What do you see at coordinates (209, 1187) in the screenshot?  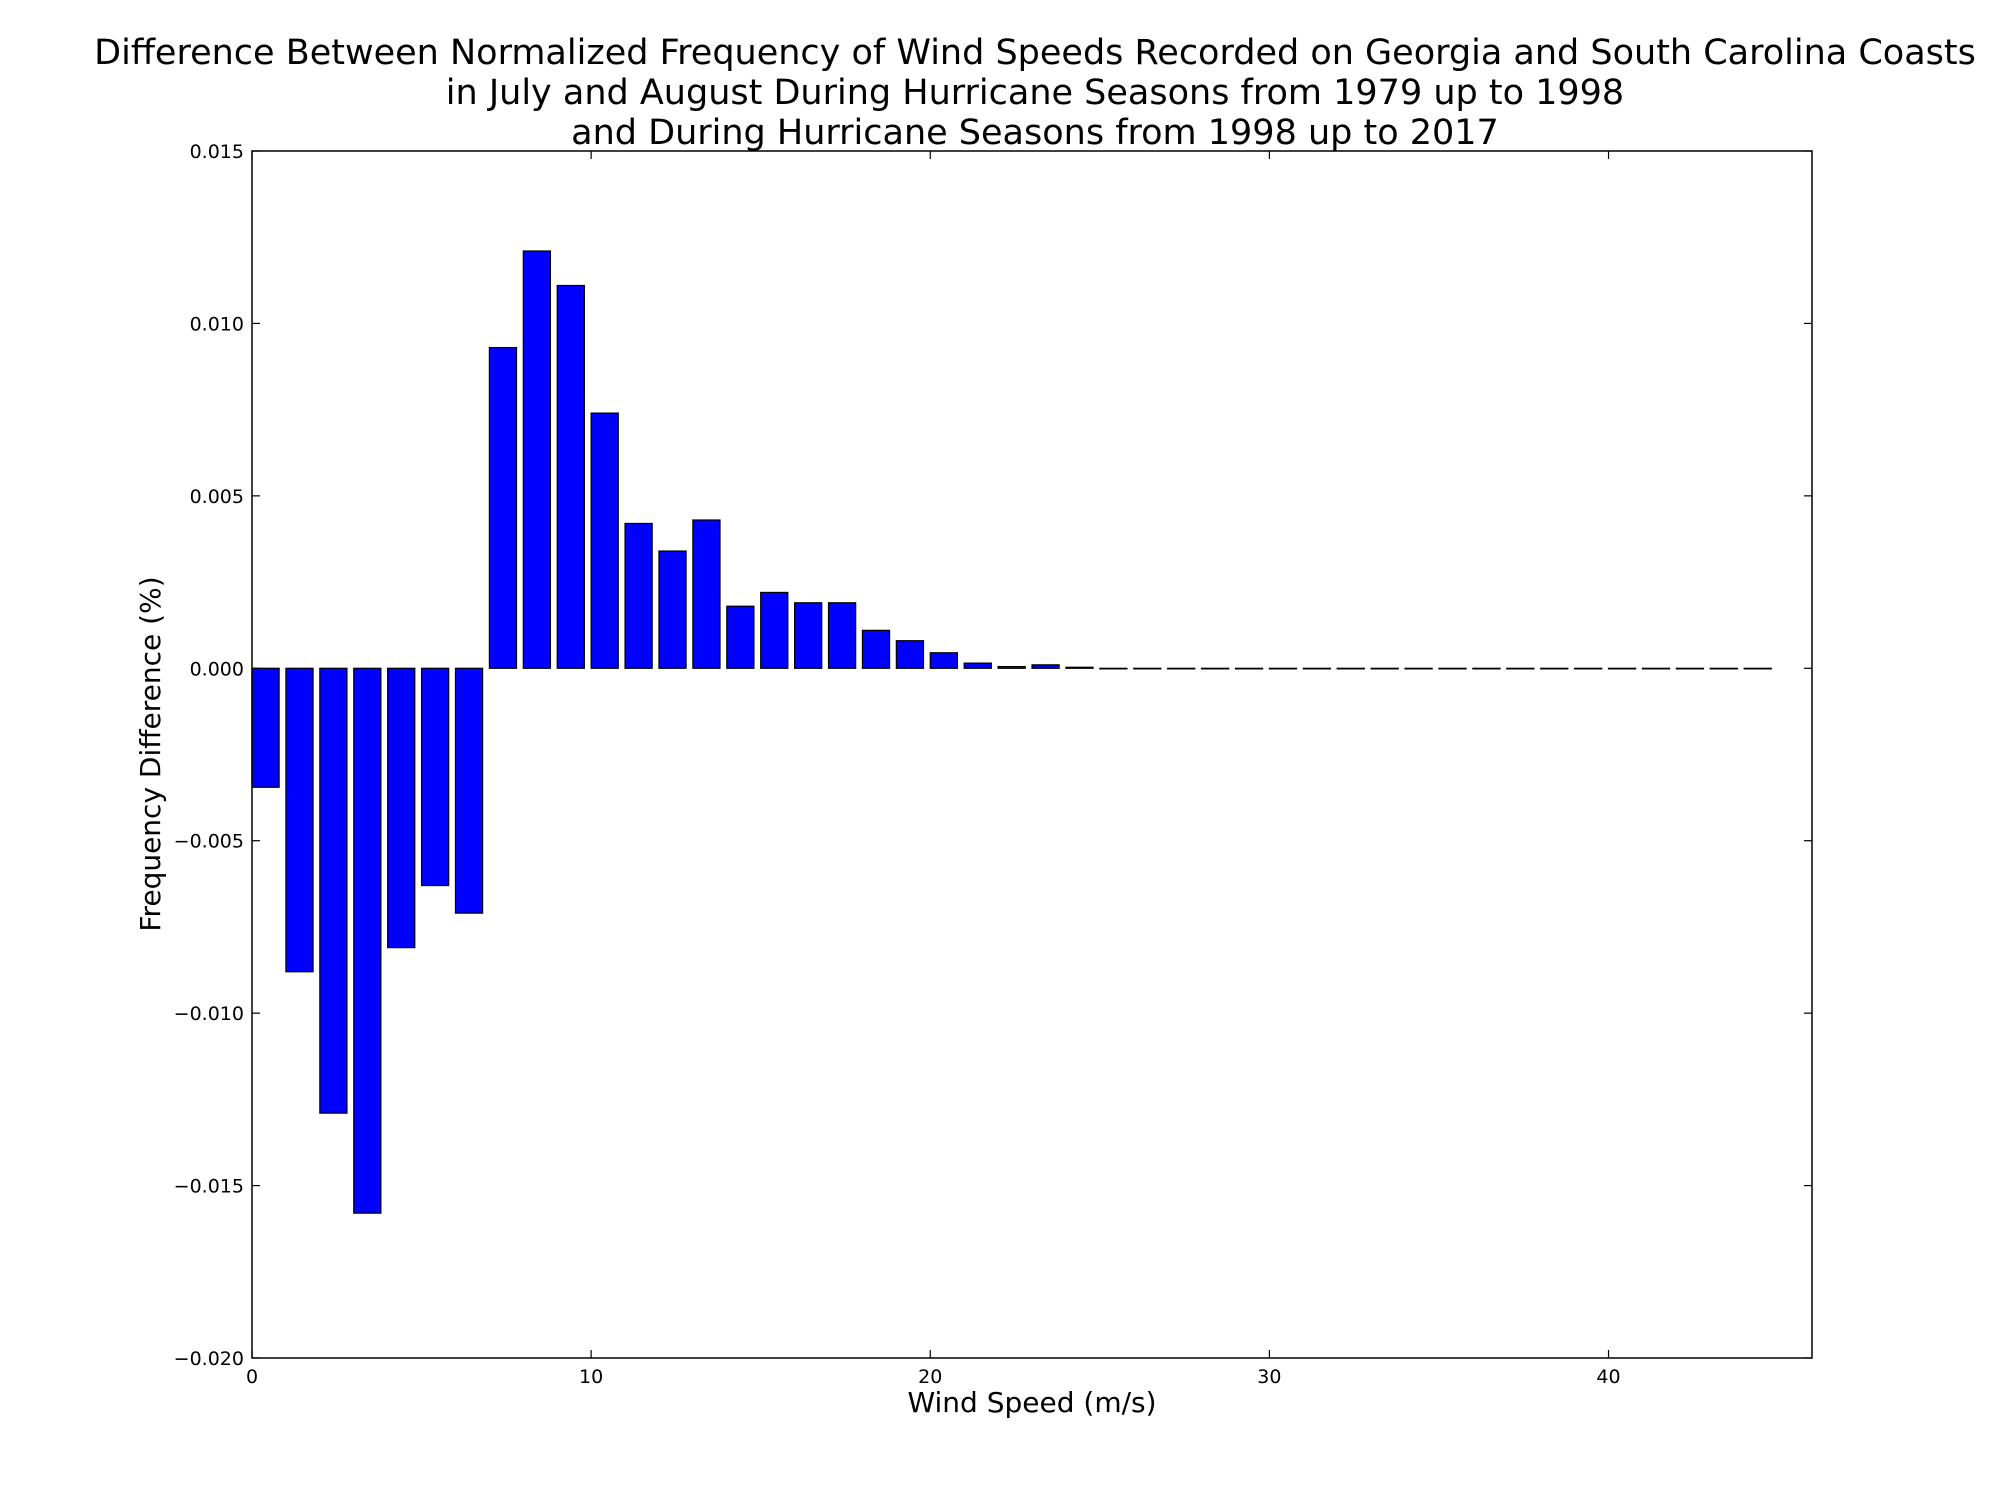 I see `y-tick-label: −0.015` at bounding box center [209, 1187].